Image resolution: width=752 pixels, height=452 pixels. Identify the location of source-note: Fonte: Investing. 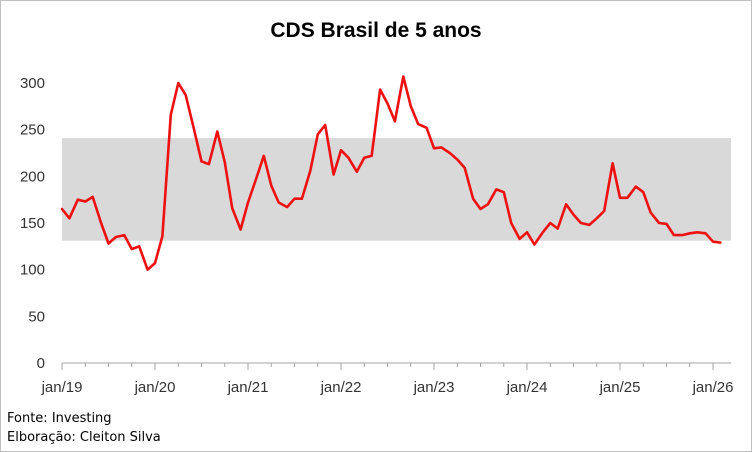
(59, 418).